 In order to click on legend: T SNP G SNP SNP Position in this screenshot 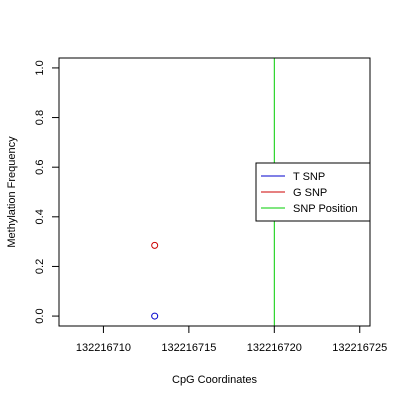, I will do `click(313, 192)`.